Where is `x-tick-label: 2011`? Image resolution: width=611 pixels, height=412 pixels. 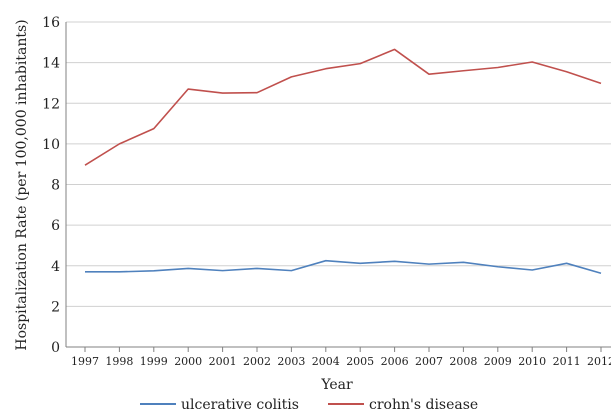
x-tick-label: 2011 is located at coordinates (567, 361).